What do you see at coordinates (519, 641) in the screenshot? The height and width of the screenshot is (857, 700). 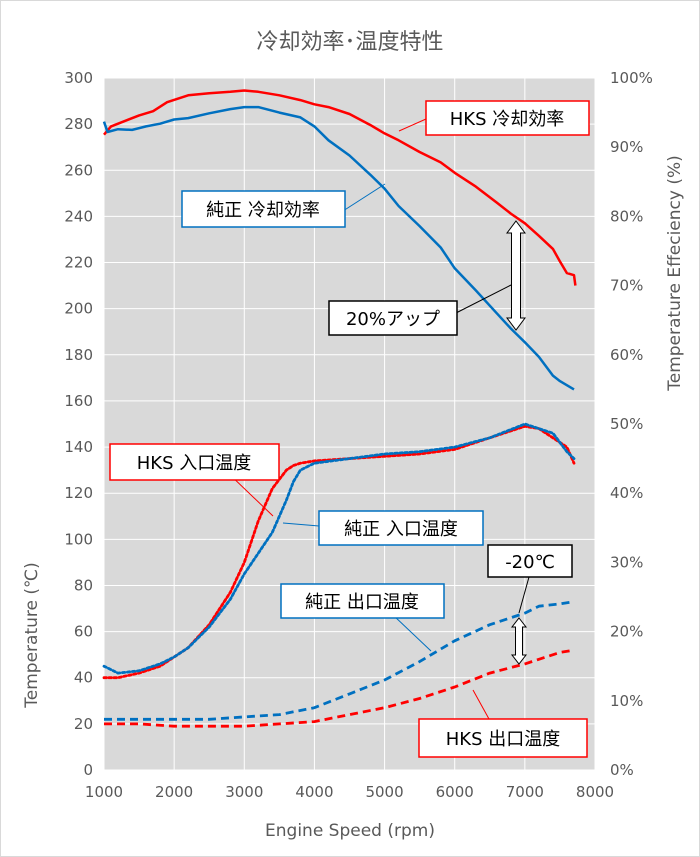 I see `temp-gap-arrow` at bounding box center [519, 641].